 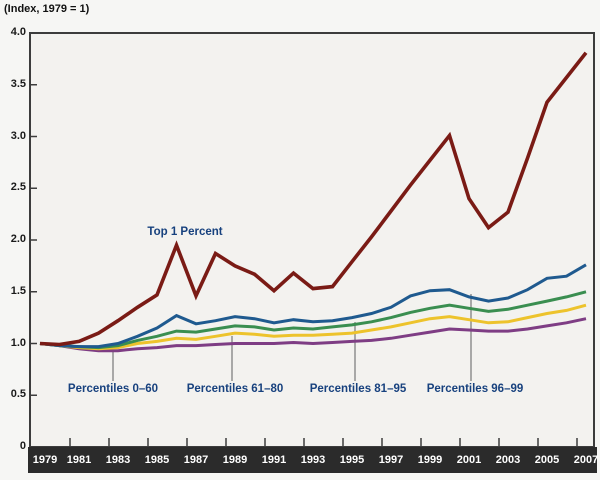 What do you see at coordinates (118, 460) in the screenshot?
I see `x-tick-label: 1983` at bounding box center [118, 460].